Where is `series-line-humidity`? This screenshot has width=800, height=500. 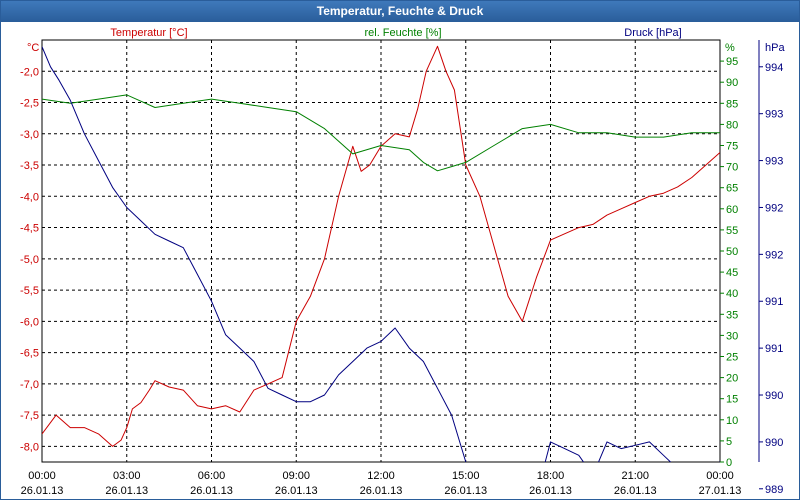
series-line-humidity is located at coordinates (381, 133).